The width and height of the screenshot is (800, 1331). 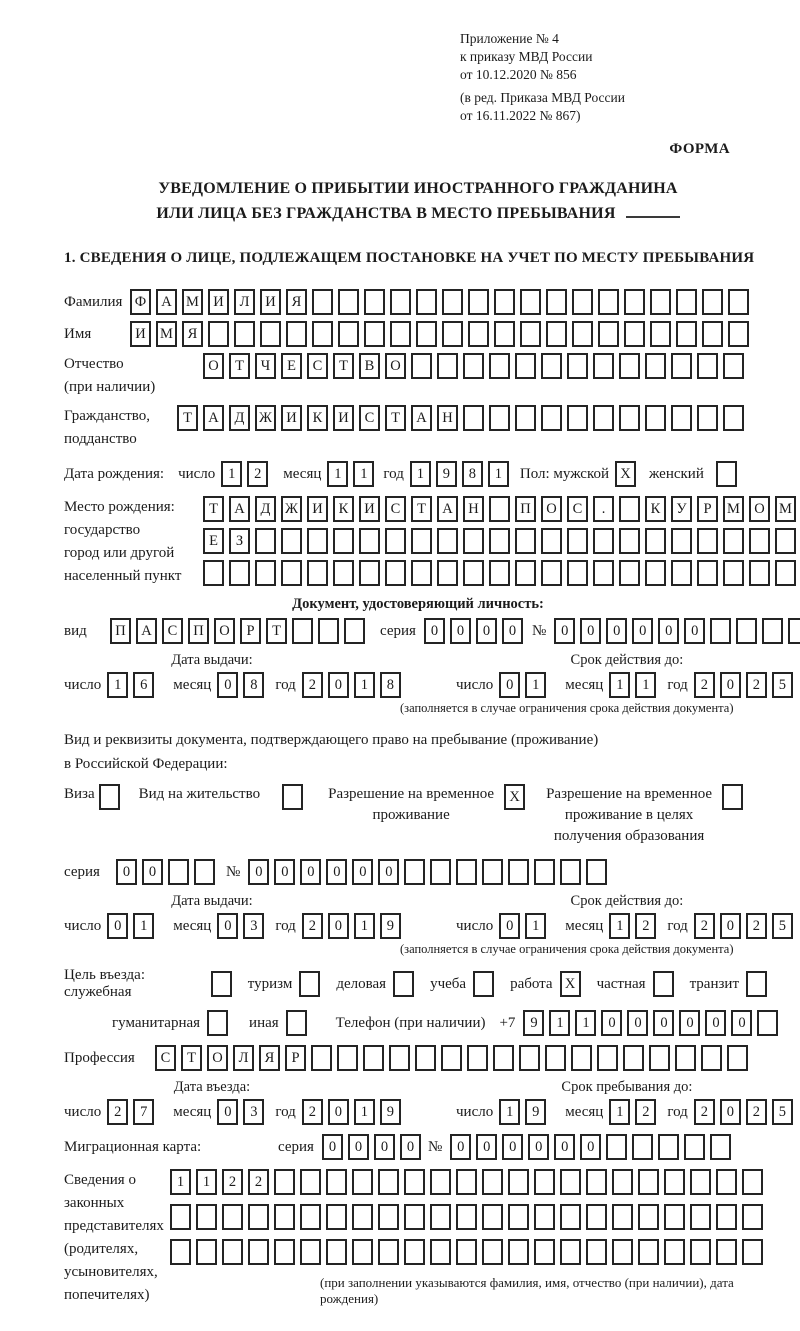 What do you see at coordinates (473, 509) in the screenshot?
I see `char-cell: Н` at bounding box center [473, 509].